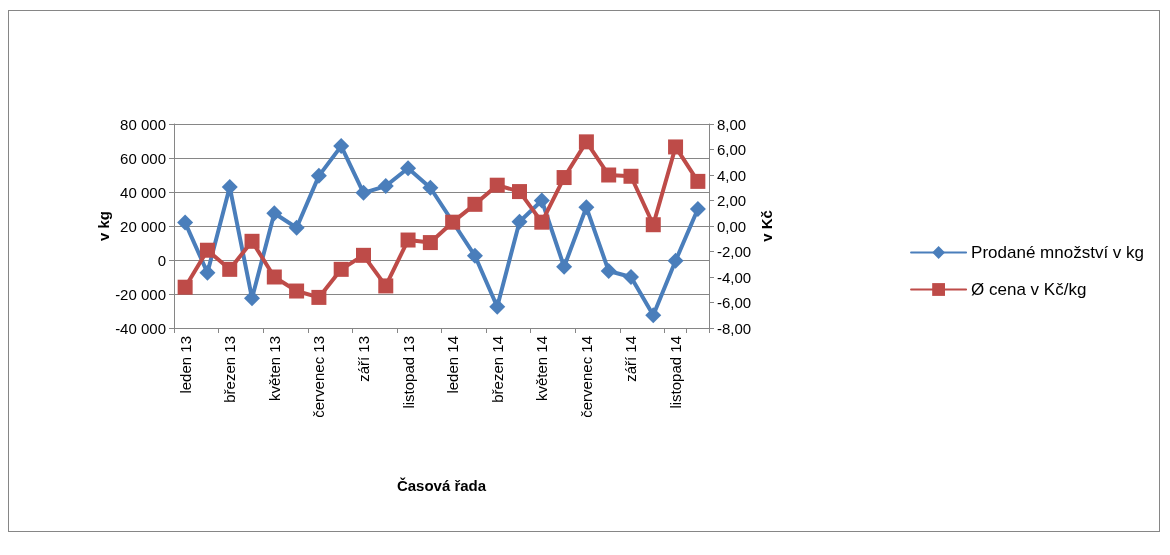  I want to click on x-tick-label: leden 13, so click(185, 365).